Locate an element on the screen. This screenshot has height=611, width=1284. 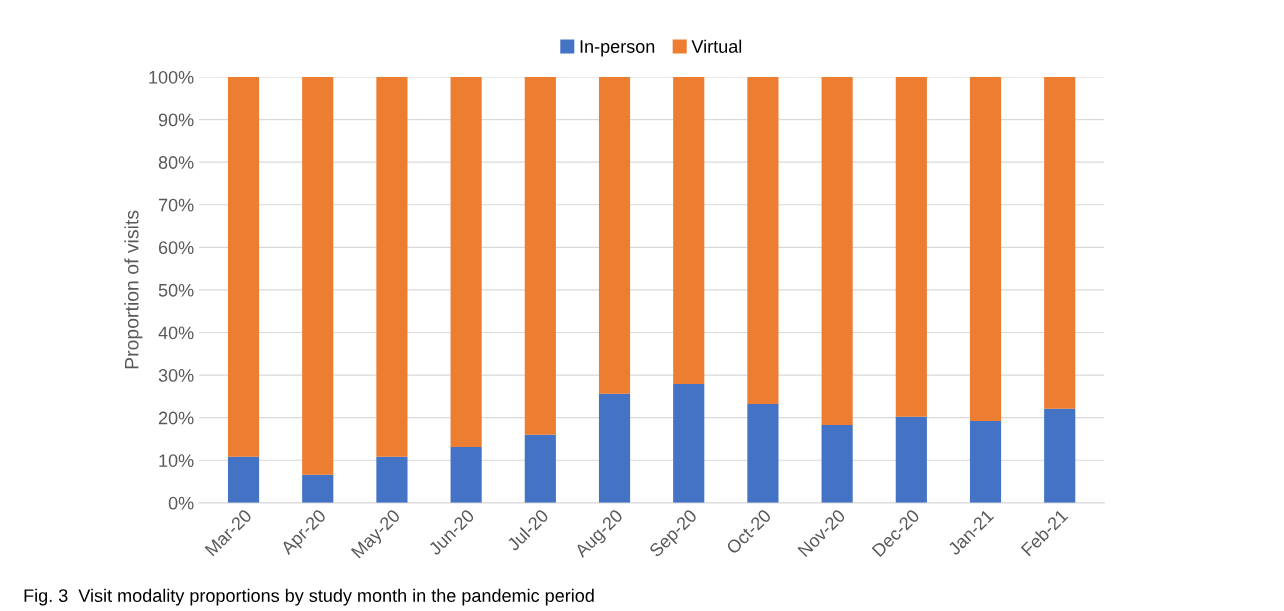
caption: Fig. 3 Visit modality proportions by study month in the pandemic period is located at coordinates (309, 597).